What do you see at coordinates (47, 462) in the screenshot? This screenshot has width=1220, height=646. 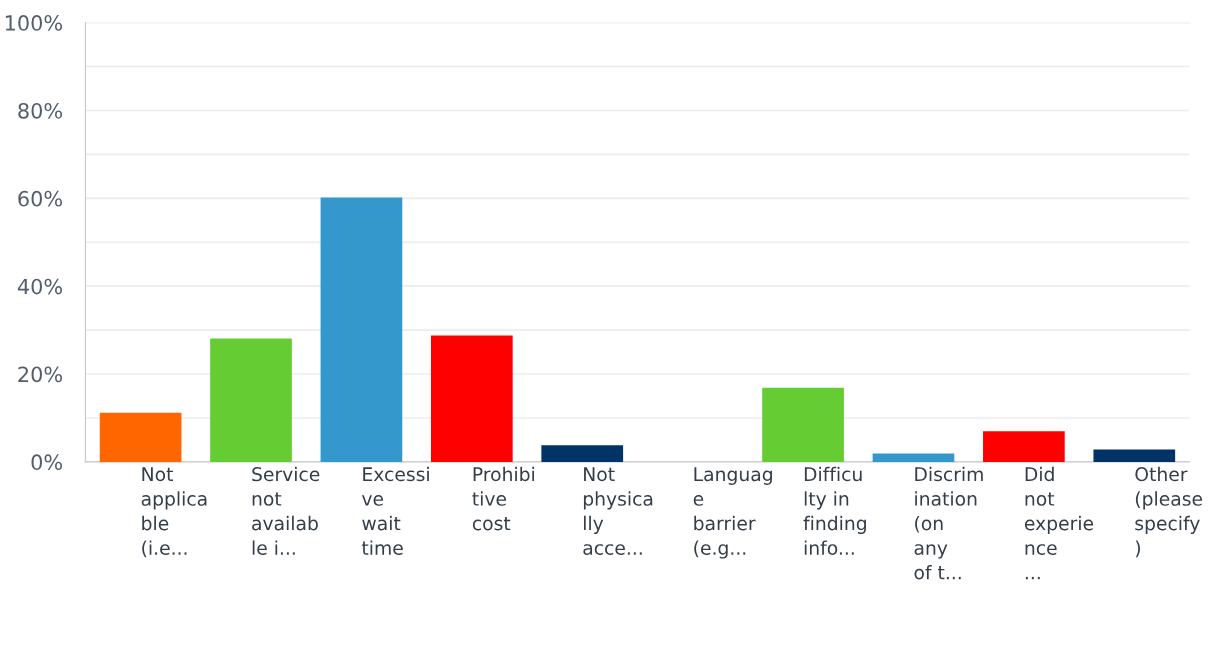 I see `y-tick-label: 0%` at bounding box center [47, 462].